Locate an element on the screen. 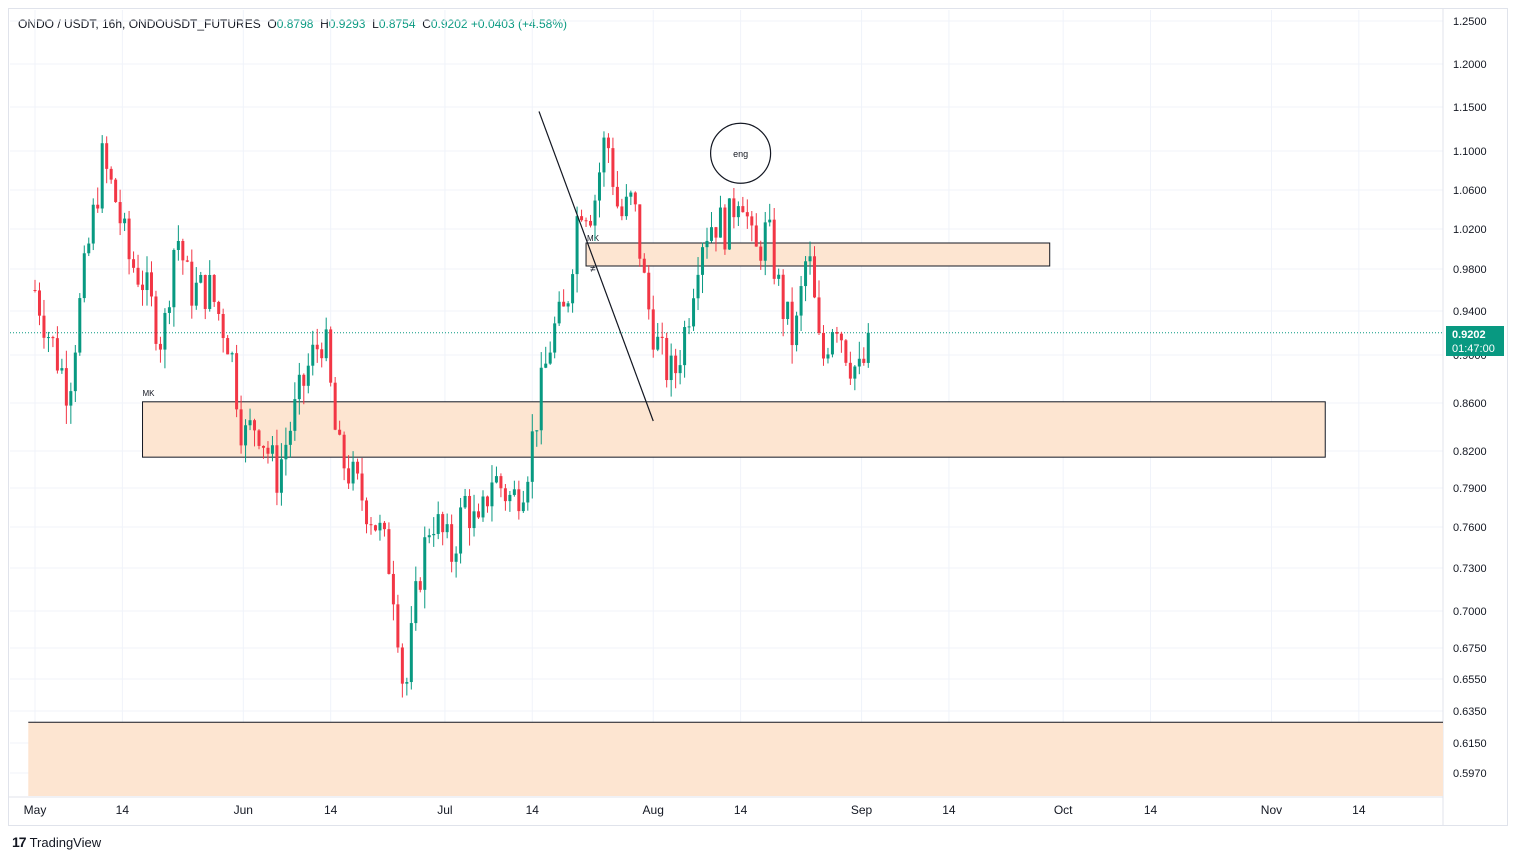 The width and height of the screenshot is (1518, 860). trend-line is located at coordinates (596, 266).